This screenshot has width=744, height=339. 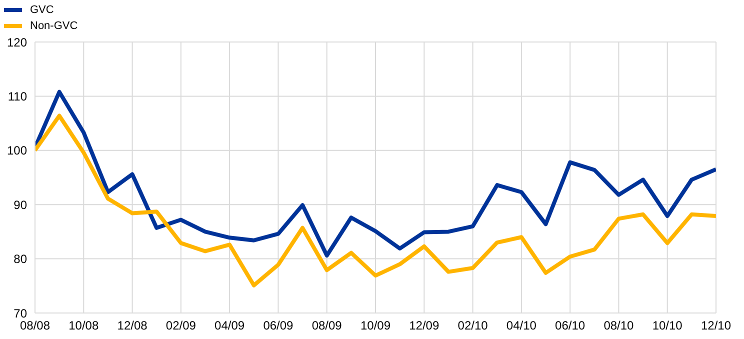 What do you see at coordinates (570, 325) in the screenshot?
I see `x-tick-label: 06/10` at bounding box center [570, 325].